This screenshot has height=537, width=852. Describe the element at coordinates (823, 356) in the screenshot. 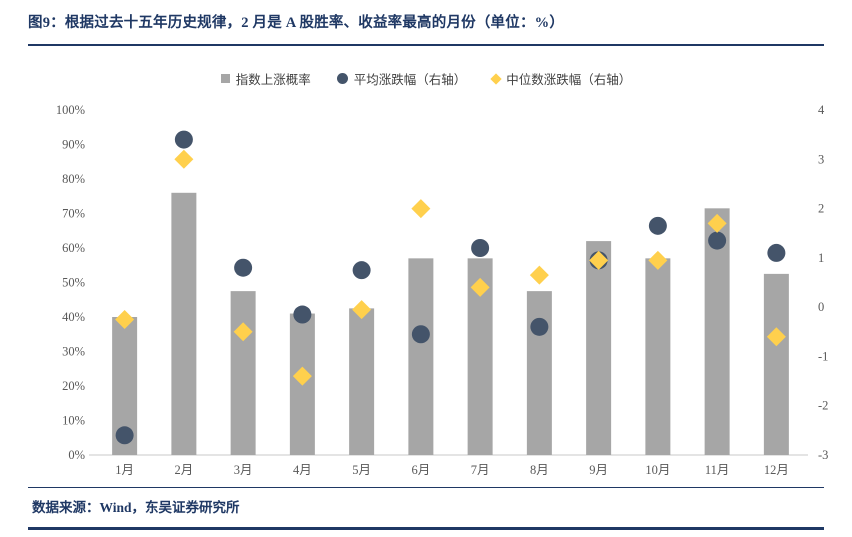

I see `right-axis-tick: -1` at that location.